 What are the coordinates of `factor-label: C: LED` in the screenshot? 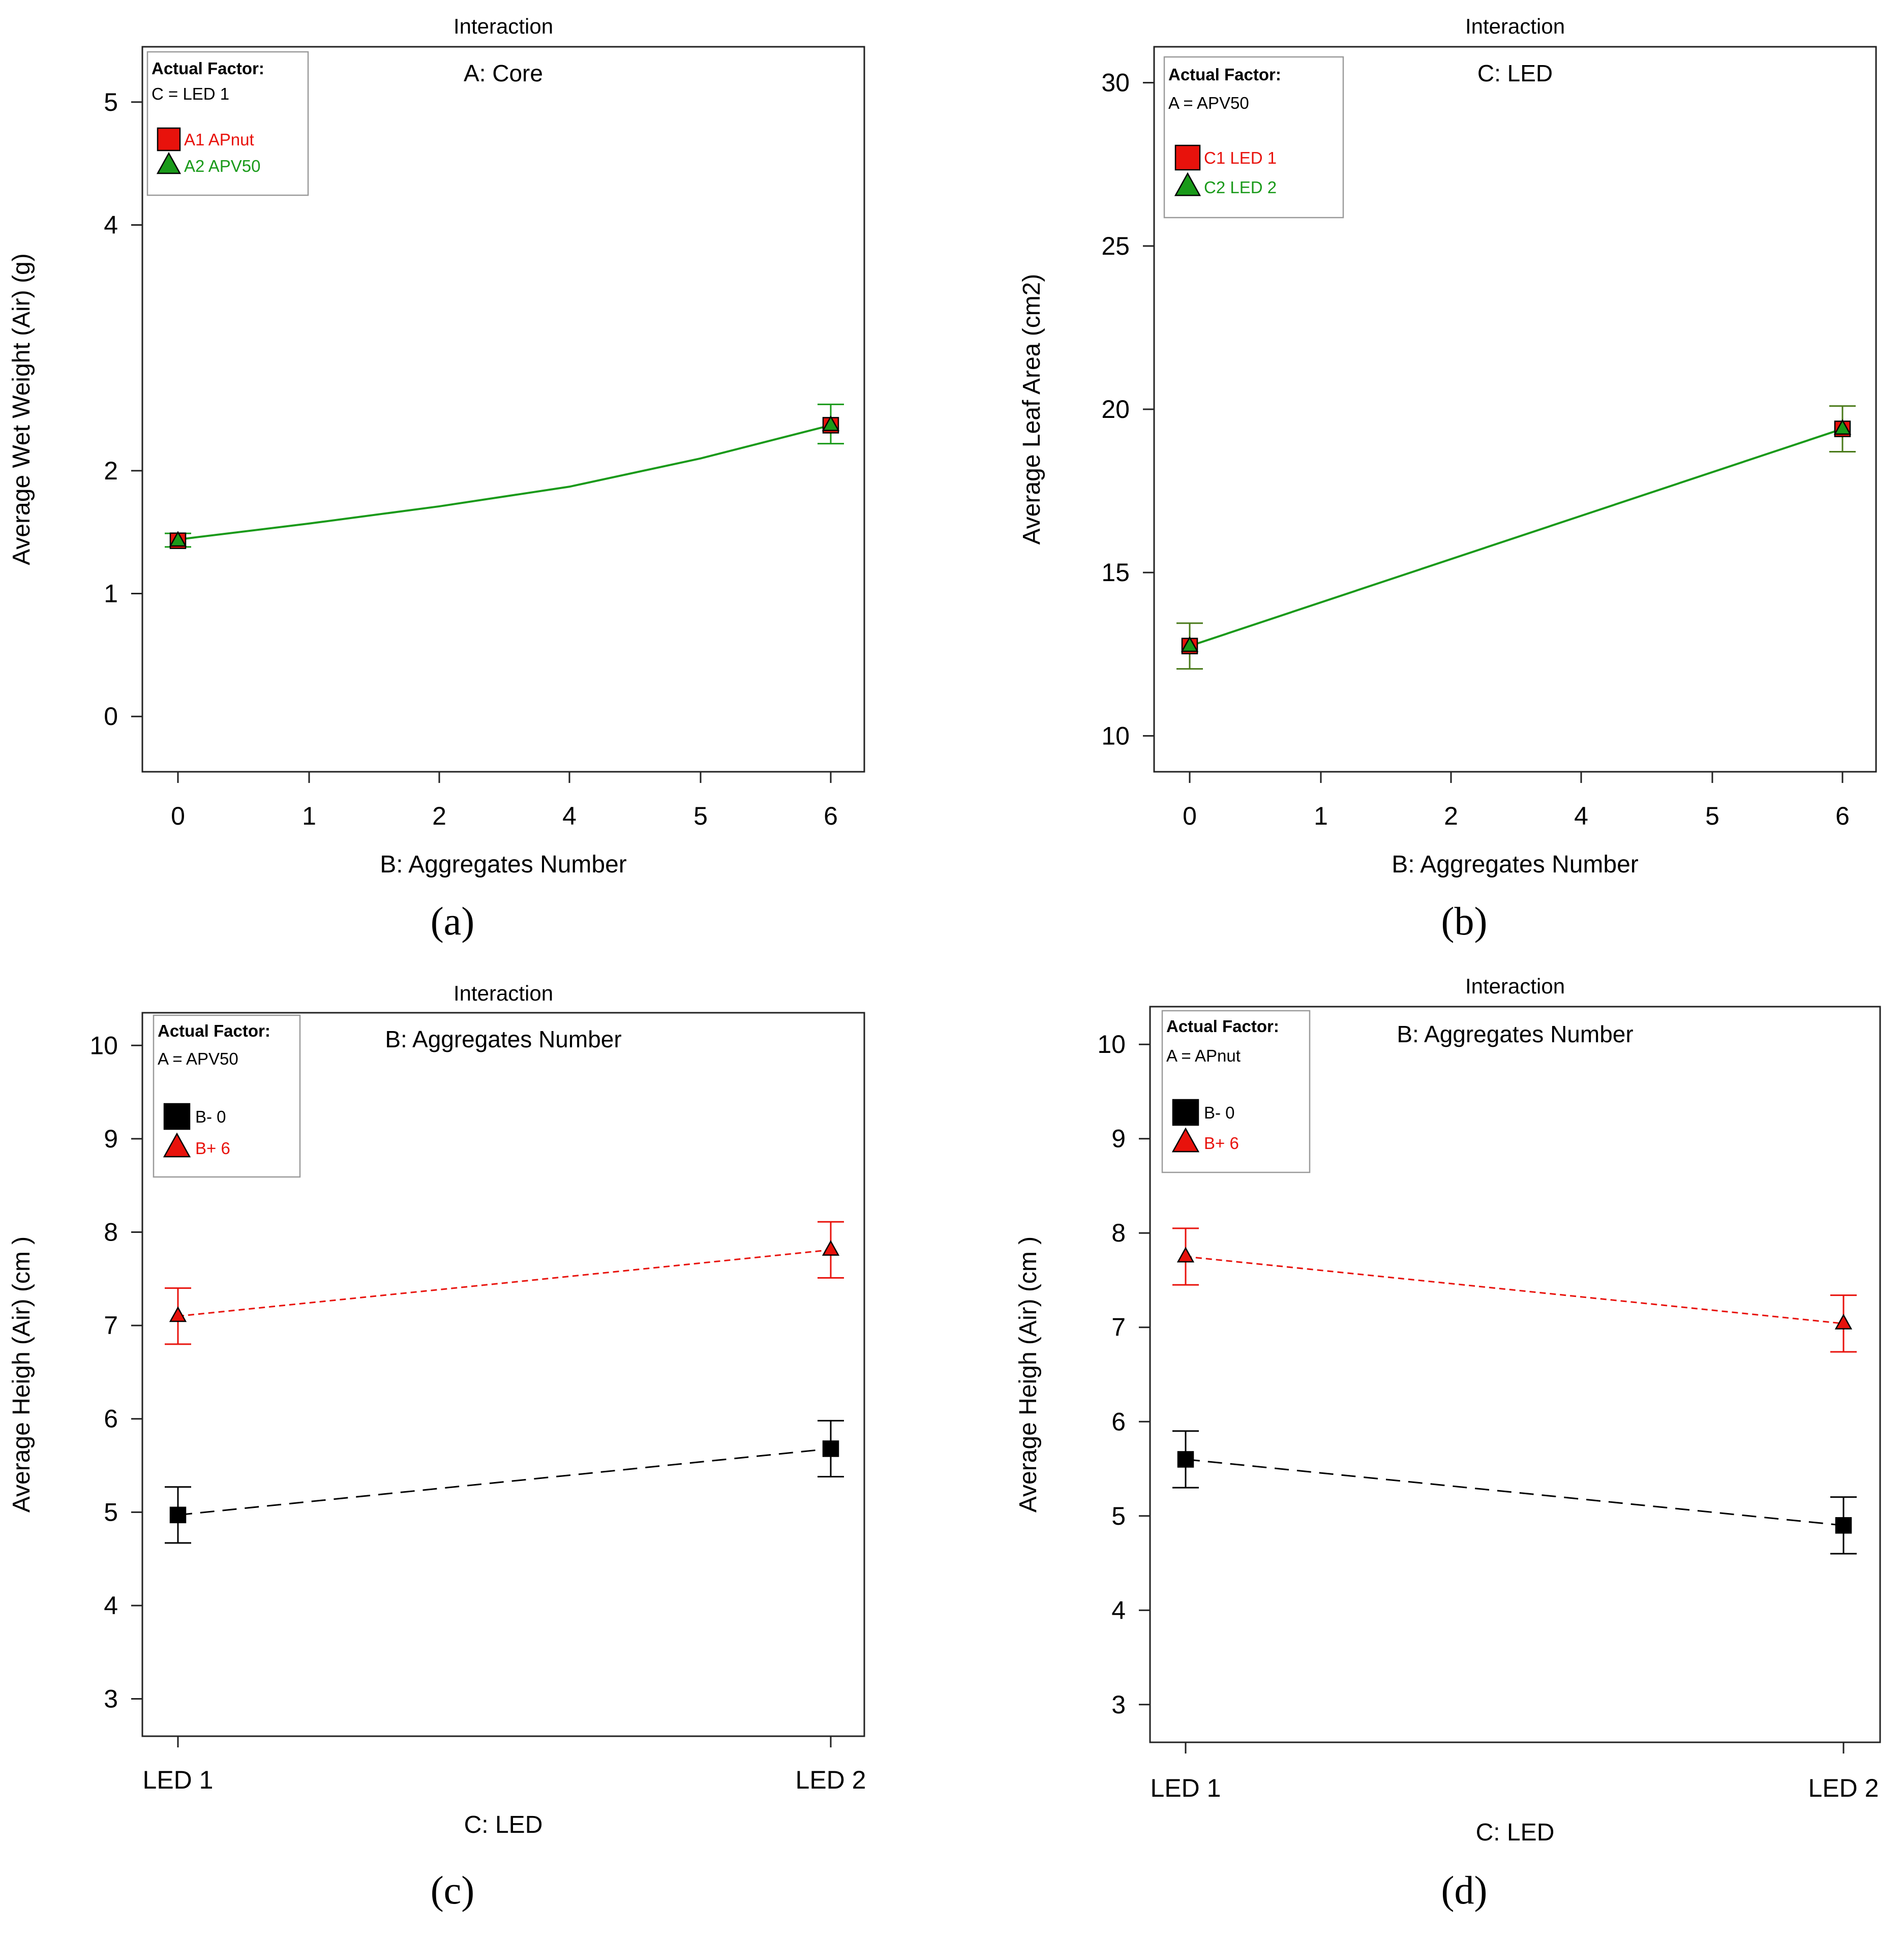 It's located at (1515, 73).